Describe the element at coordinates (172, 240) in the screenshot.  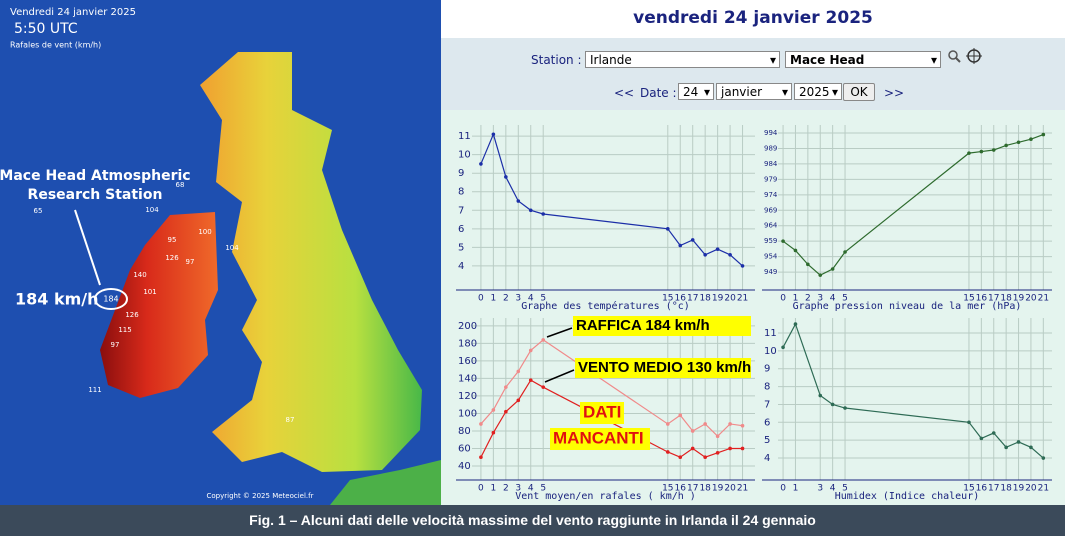
I see `map-label: 95` at that location.